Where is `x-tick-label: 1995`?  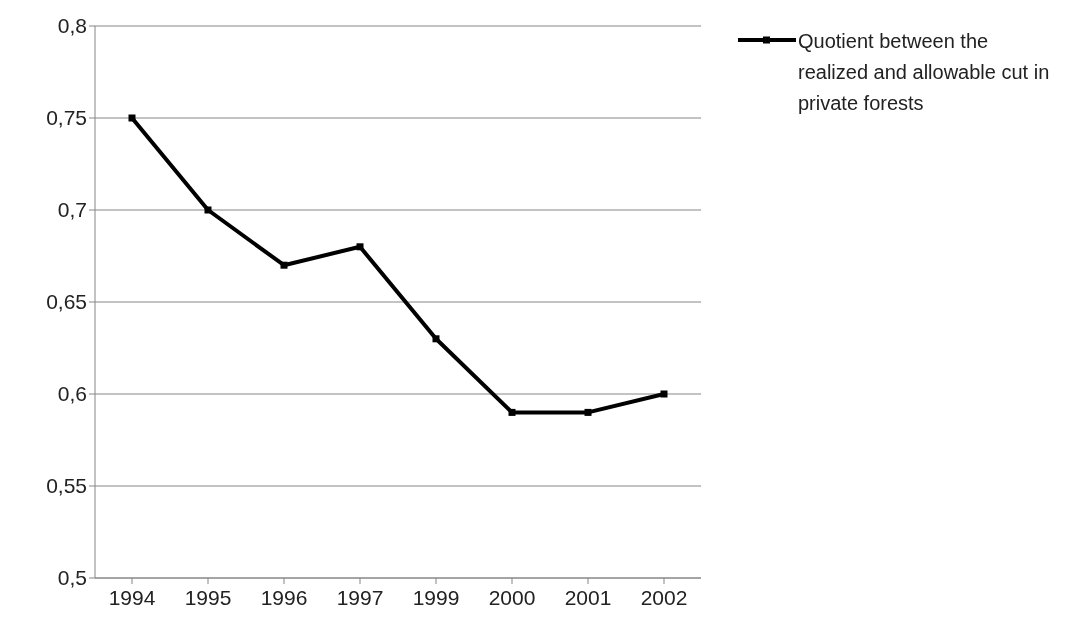
x-tick-label: 1995 is located at coordinates (208, 597).